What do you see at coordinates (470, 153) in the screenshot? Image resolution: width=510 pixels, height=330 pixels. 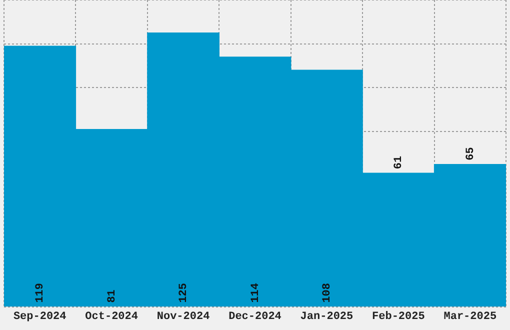 I see `data-label: 65` at bounding box center [470, 153].